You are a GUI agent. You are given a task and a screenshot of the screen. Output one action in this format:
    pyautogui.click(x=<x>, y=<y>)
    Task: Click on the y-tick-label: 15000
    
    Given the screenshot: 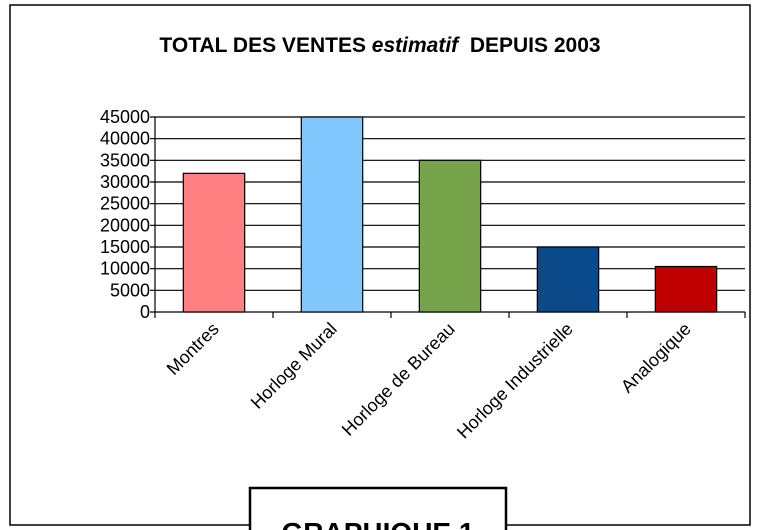 What is the action you would take?
    pyautogui.click(x=125, y=247)
    